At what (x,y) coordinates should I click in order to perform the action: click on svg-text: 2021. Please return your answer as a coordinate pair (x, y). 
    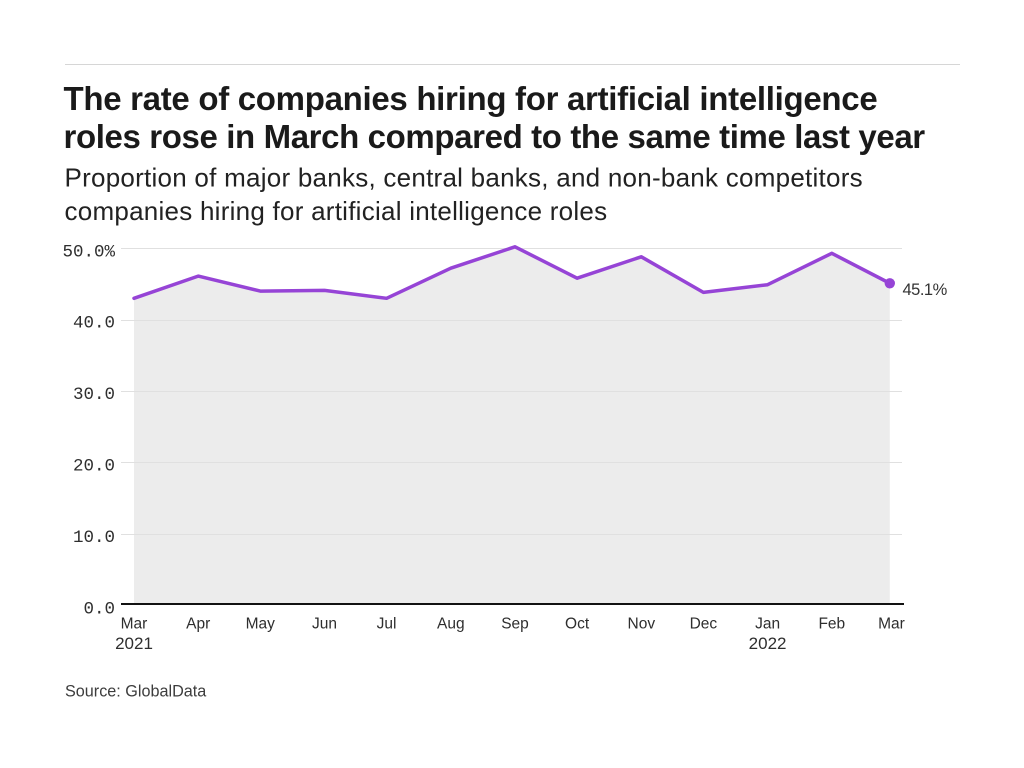
    Looking at the image, I should click on (134, 643).